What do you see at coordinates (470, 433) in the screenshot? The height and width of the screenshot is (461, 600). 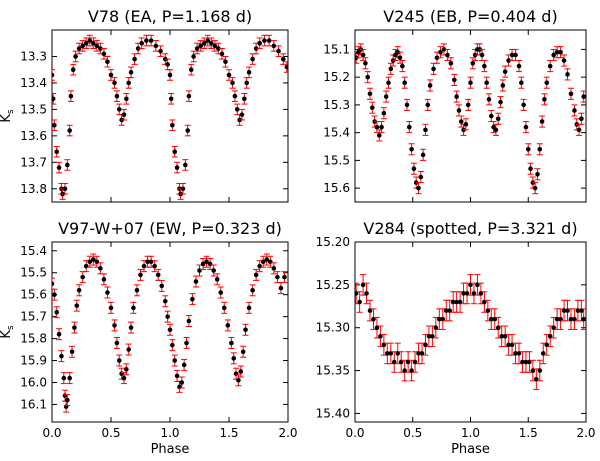 I see `x-tick-label: 1.0` at bounding box center [470, 433].